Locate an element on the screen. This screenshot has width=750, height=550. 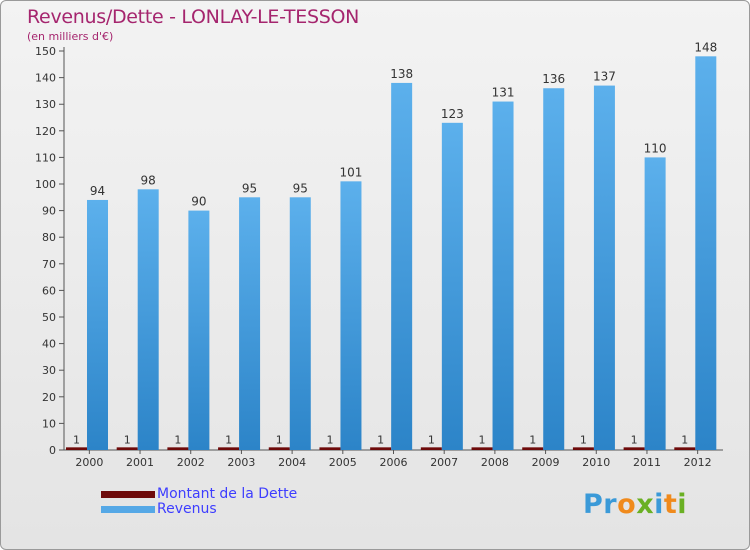
x-tick-label: 2002 is located at coordinates (191, 462).